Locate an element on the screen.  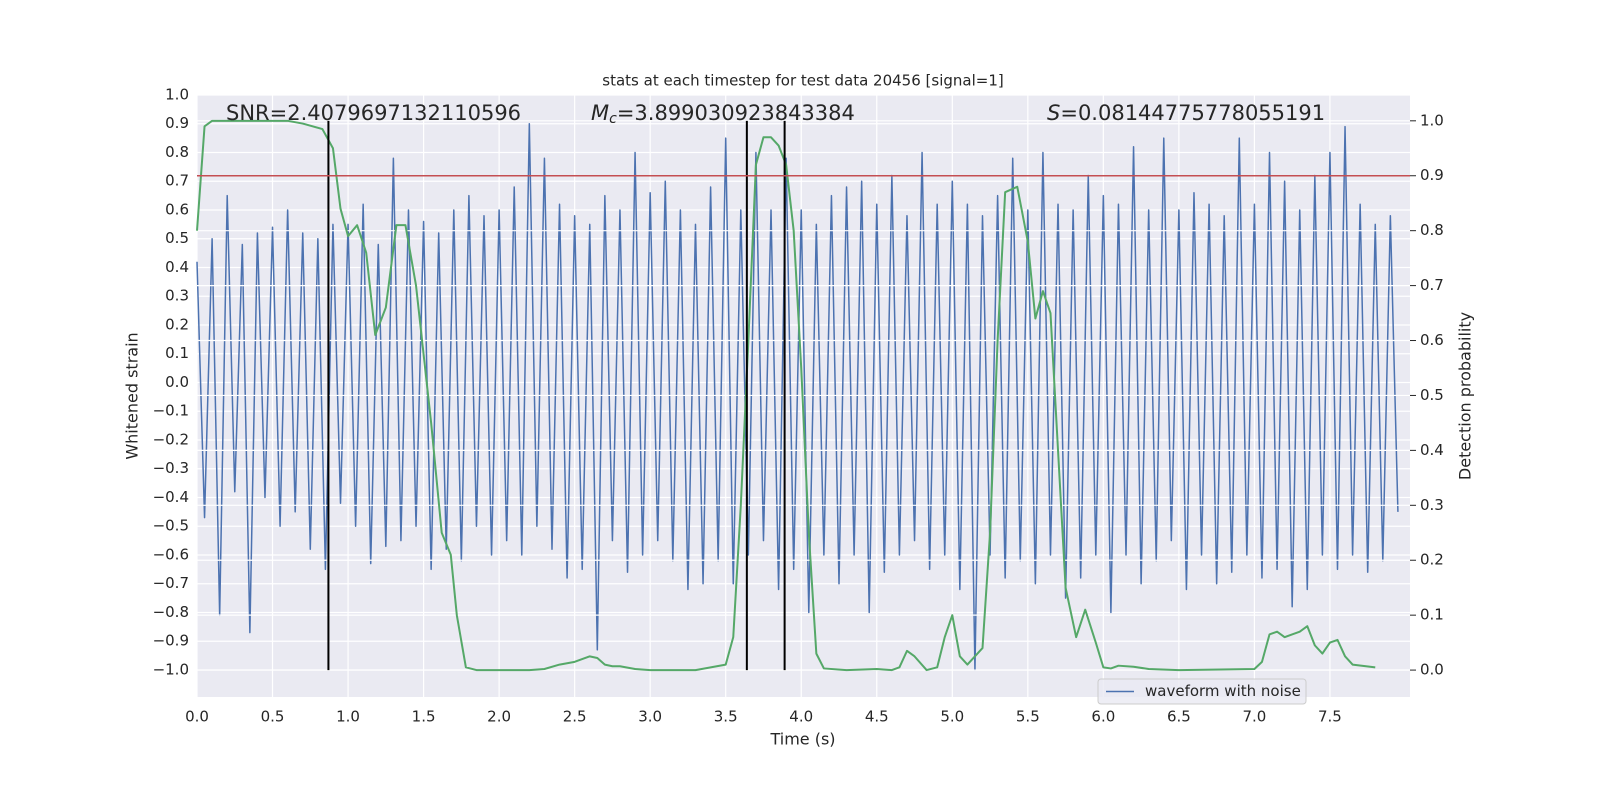
annotation-text: =3.899030923843384 is located at coordinates (736, 113).